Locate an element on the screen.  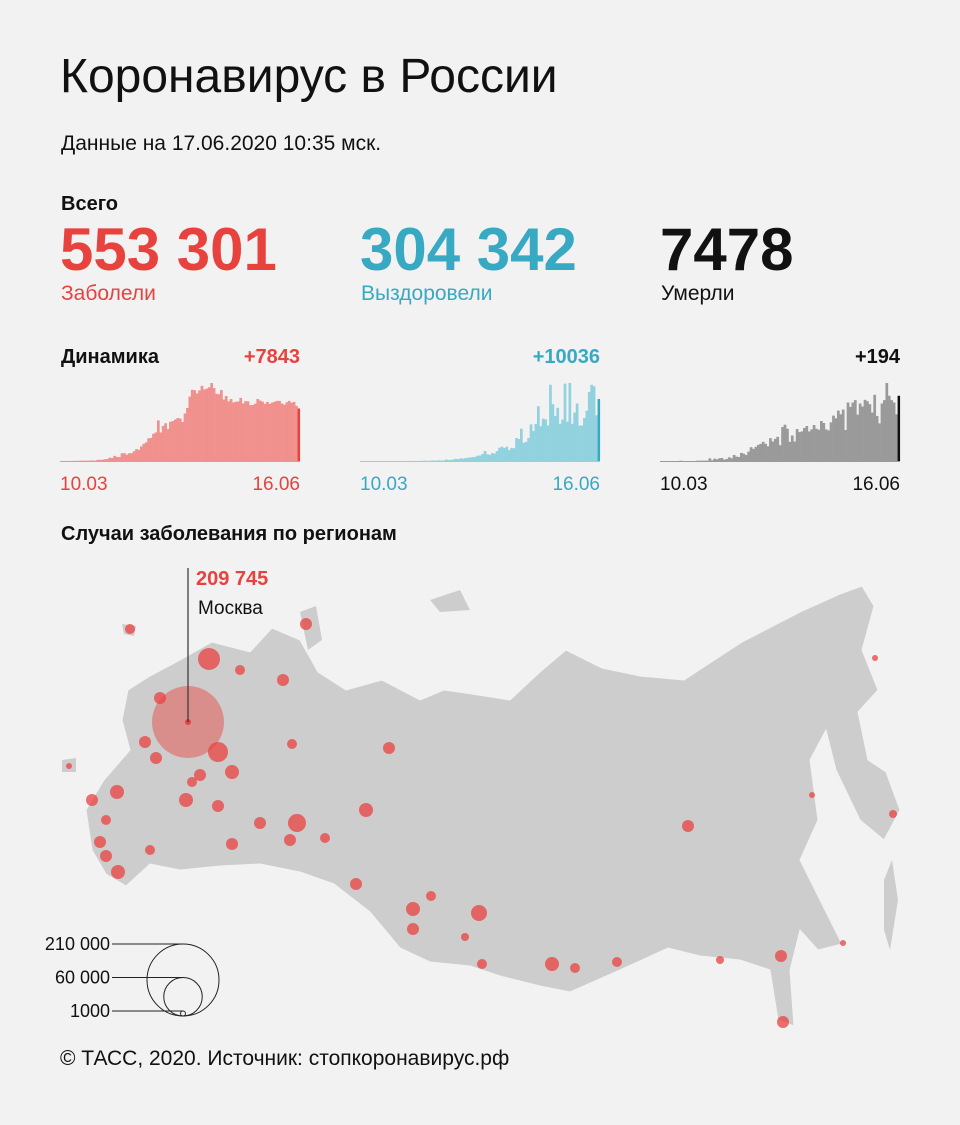
legend-label: 60 000 is located at coordinates (82, 978).